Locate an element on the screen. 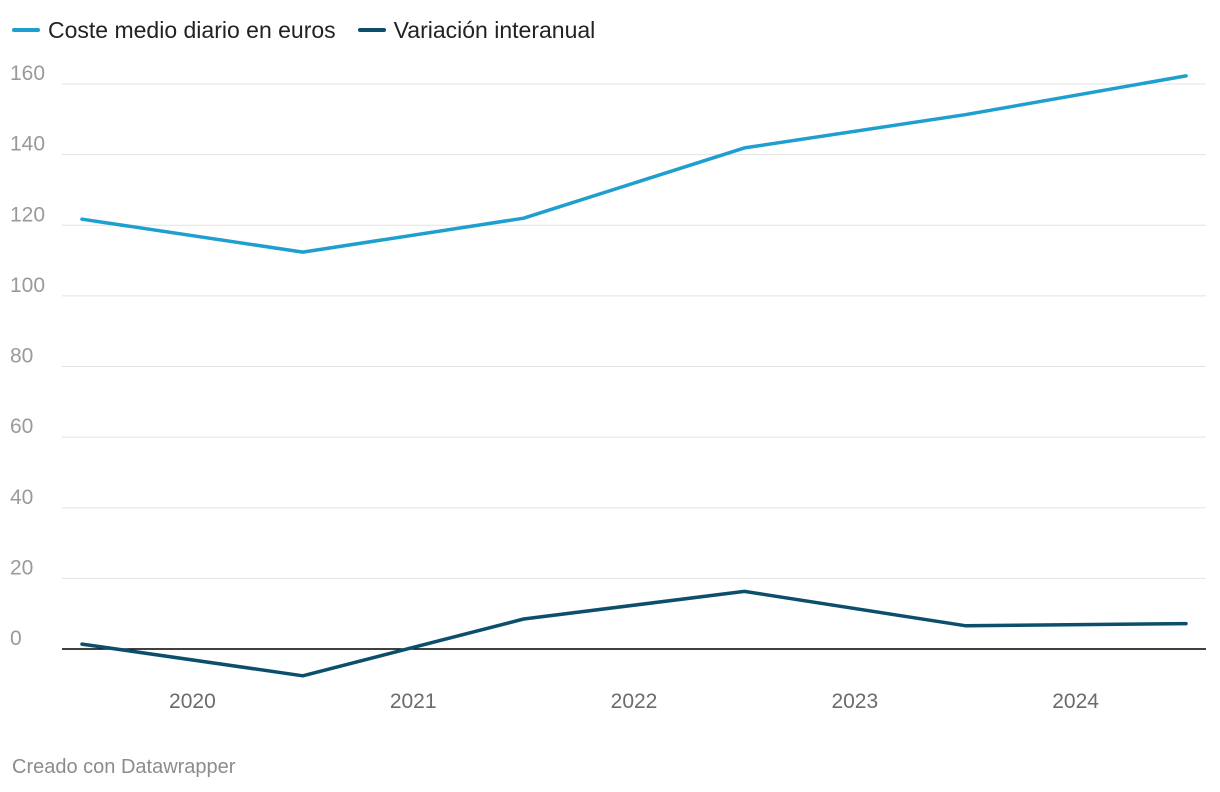  x-tick-label: 2023 is located at coordinates (854, 701).